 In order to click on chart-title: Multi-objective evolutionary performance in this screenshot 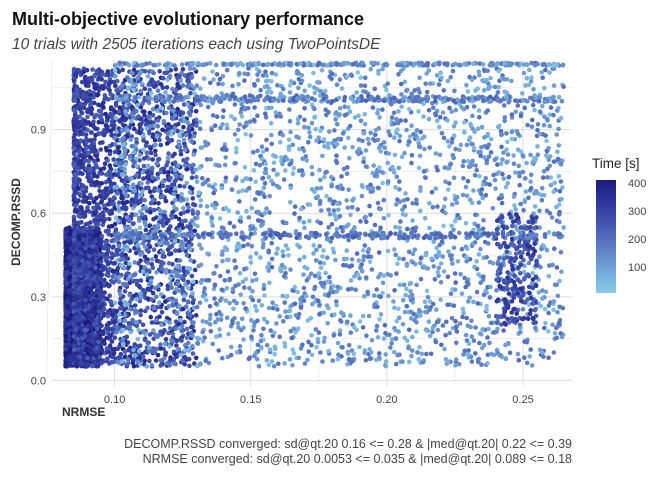, I will do `click(188, 19)`.